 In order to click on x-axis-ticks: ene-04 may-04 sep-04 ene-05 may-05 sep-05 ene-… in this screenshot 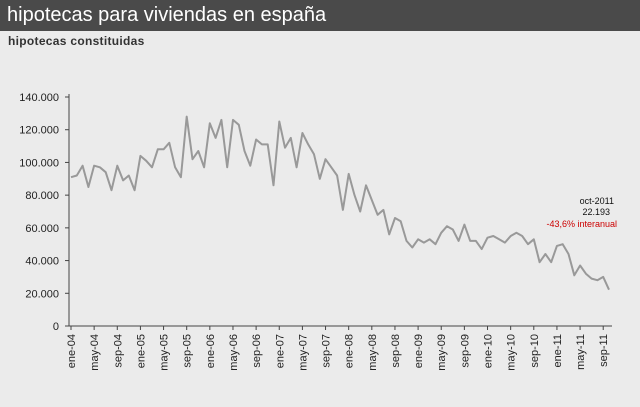, I will do `click(338, 348)`.